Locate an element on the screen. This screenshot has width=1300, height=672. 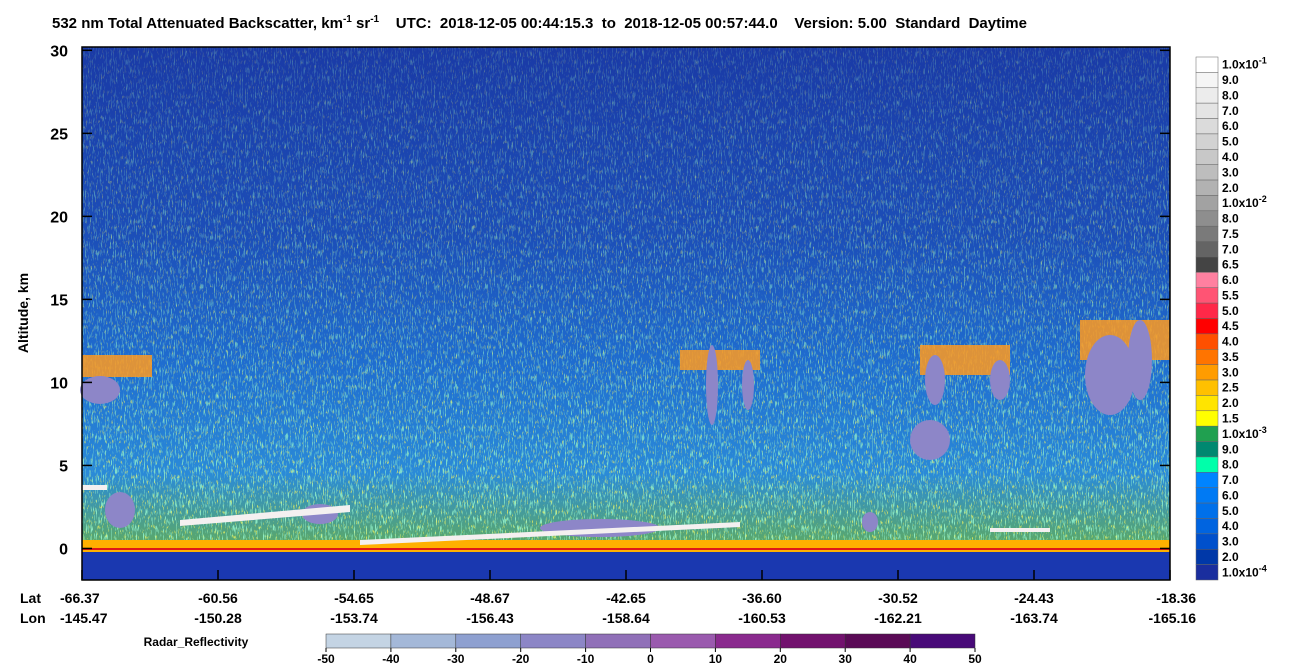
radar-tick-label: 30 is located at coordinates (846, 659).